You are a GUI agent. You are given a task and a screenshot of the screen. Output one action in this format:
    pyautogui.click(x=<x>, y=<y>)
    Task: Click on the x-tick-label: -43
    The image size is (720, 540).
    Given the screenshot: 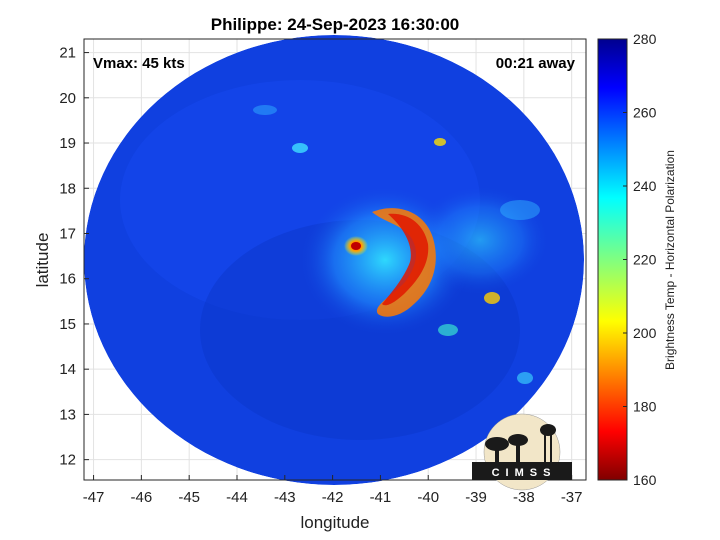 What is the action you would take?
    pyautogui.click(x=285, y=497)
    